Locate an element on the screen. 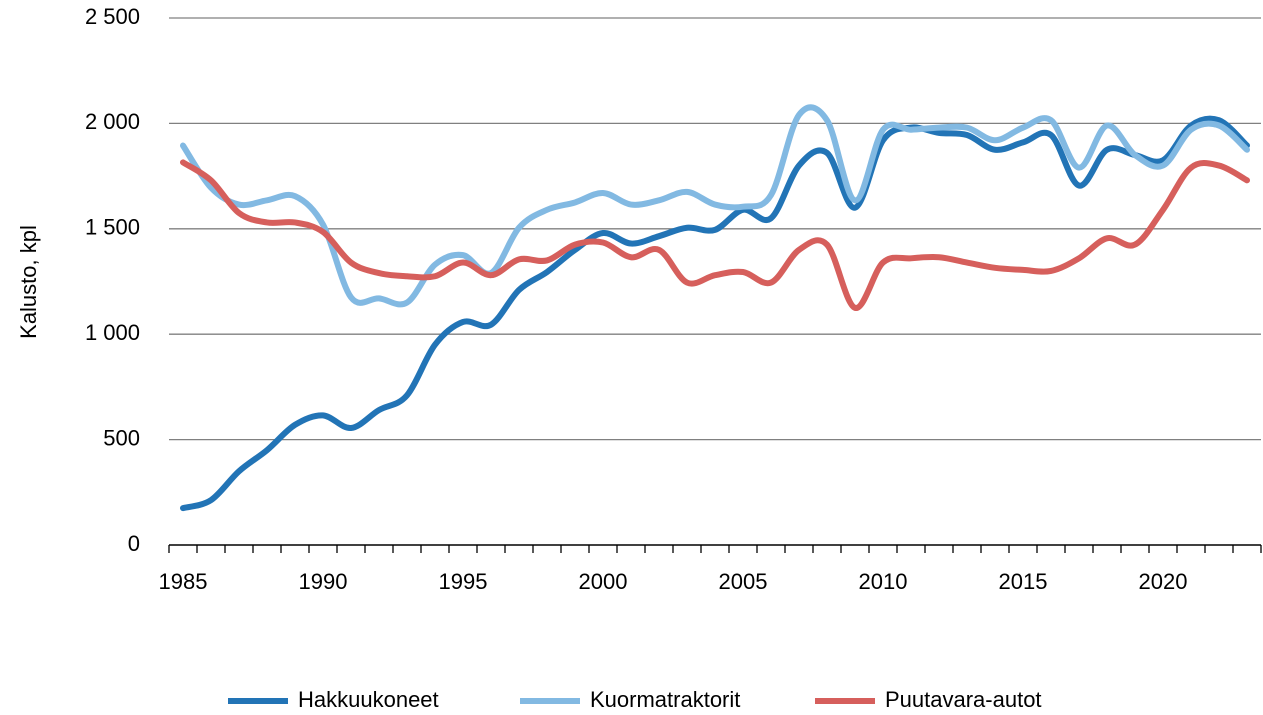  x-tick-label: 2020 is located at coordinates (1163, 581).